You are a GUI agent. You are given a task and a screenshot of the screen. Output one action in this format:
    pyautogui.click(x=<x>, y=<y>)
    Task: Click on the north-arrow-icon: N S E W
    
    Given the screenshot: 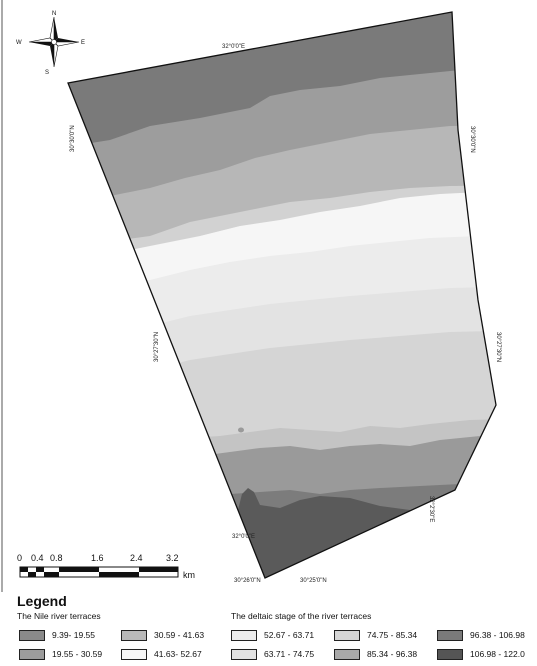 What is the action you would take?
    pyautogui.click(x=50, y=43)
    